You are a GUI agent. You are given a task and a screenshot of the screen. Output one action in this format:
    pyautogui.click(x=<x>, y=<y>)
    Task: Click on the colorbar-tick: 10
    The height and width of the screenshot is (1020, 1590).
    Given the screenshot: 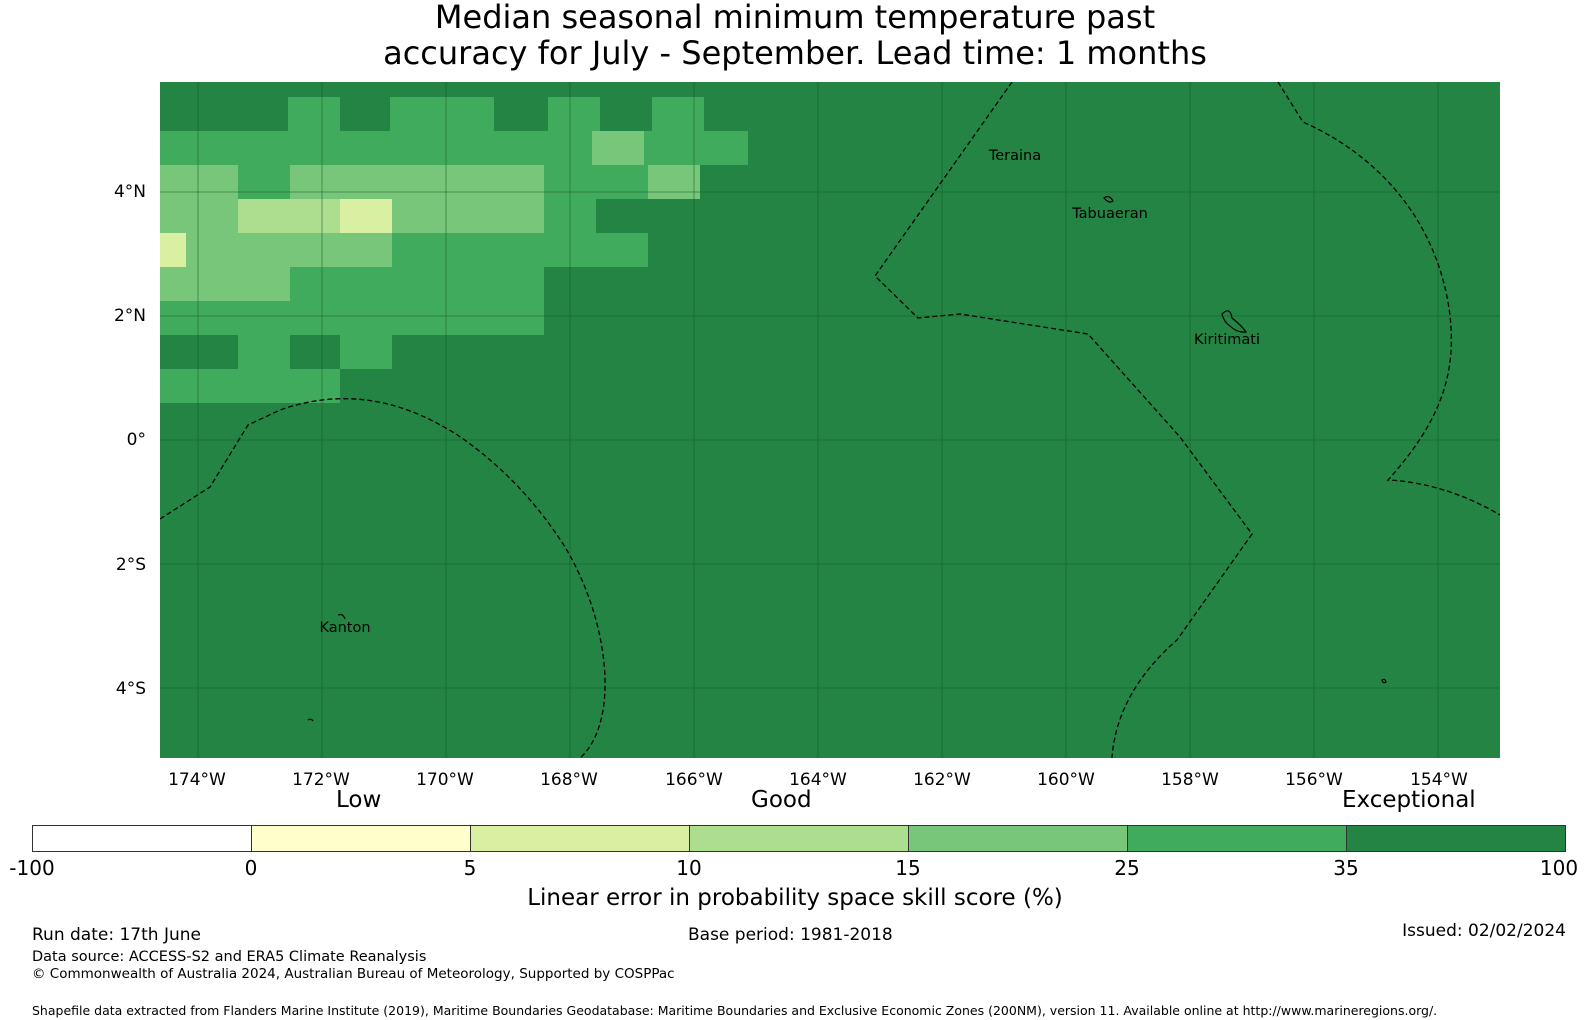 What is the action you would take?
    pyautogui.click(x=689, y=868)
    